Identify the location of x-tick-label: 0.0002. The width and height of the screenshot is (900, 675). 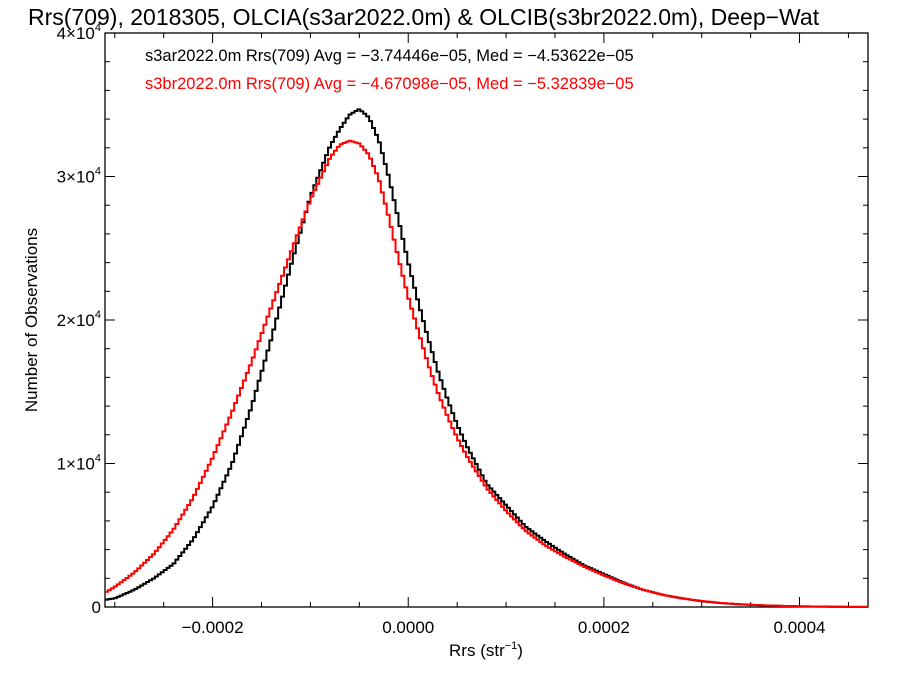
(604, 627).